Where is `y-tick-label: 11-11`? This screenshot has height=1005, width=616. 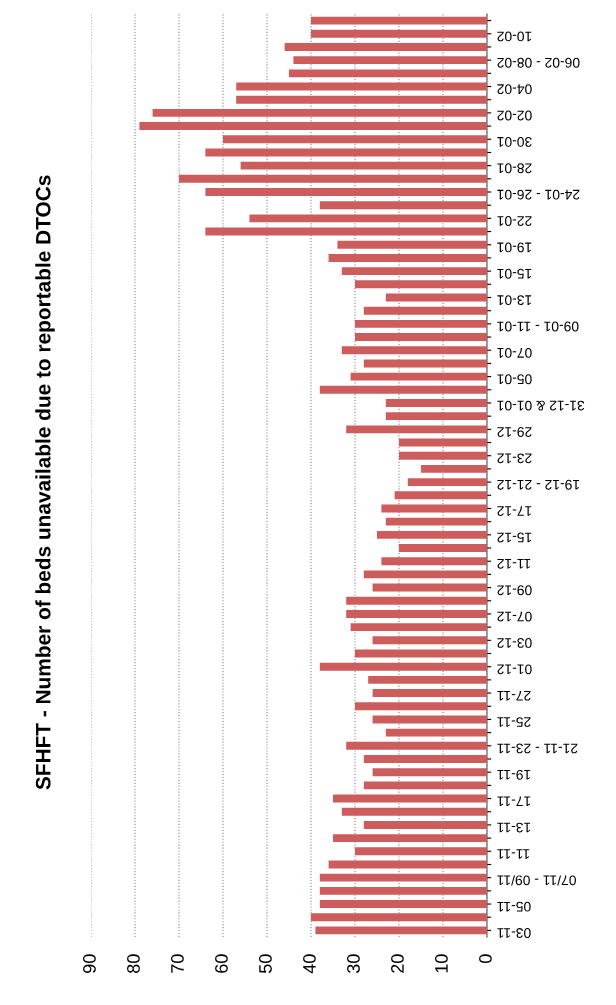 y-tick-label: 11-11 is located at coordinates (513, 854).